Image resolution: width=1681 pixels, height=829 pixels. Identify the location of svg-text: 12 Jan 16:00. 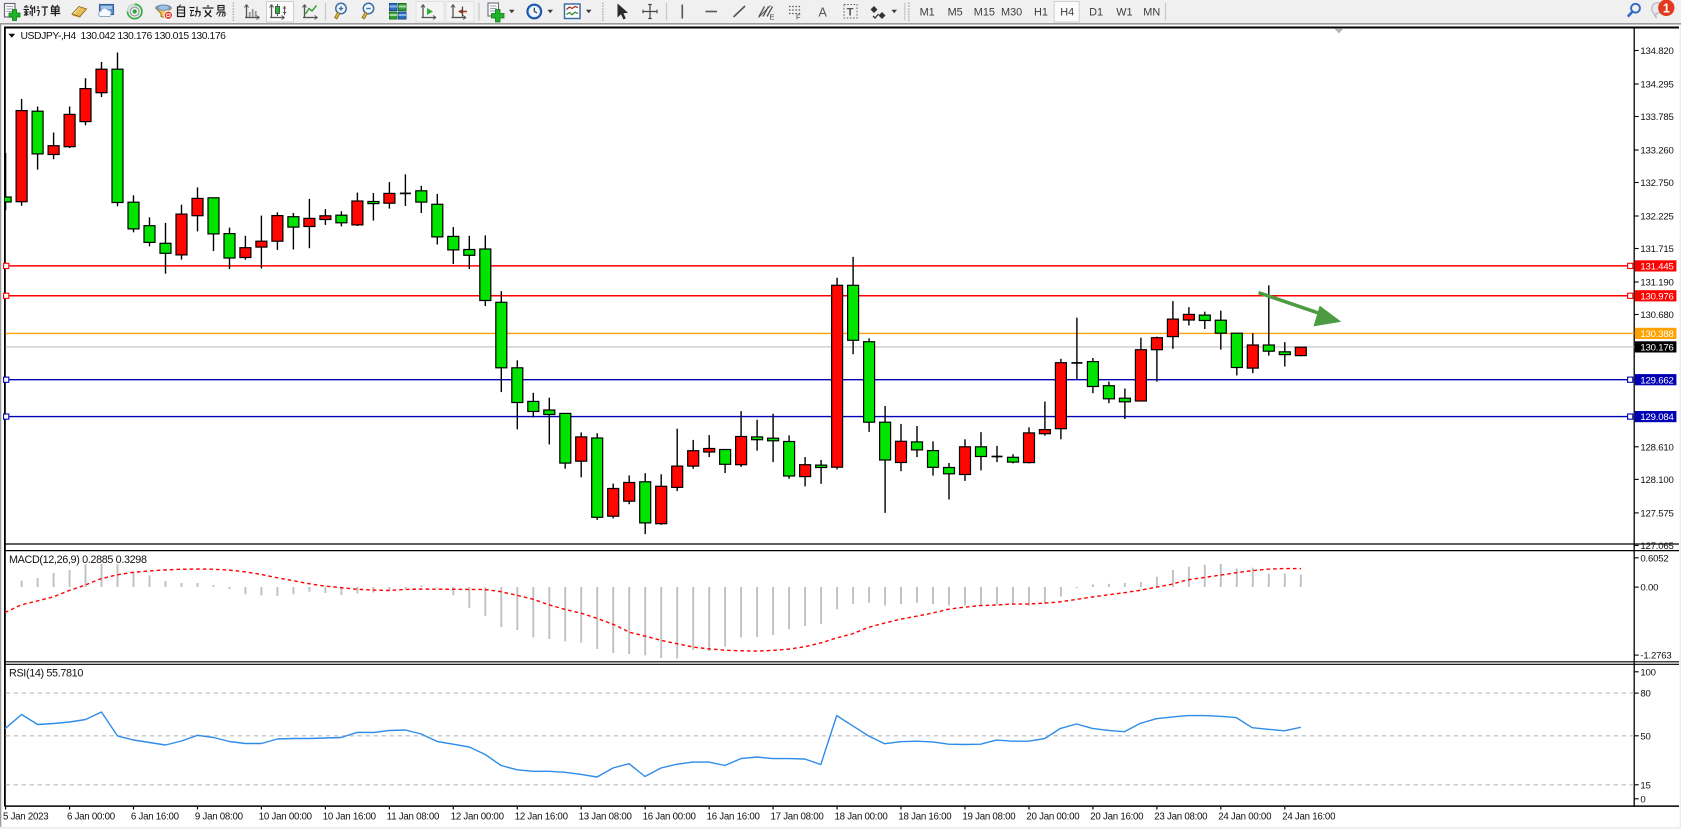
(542, 816).